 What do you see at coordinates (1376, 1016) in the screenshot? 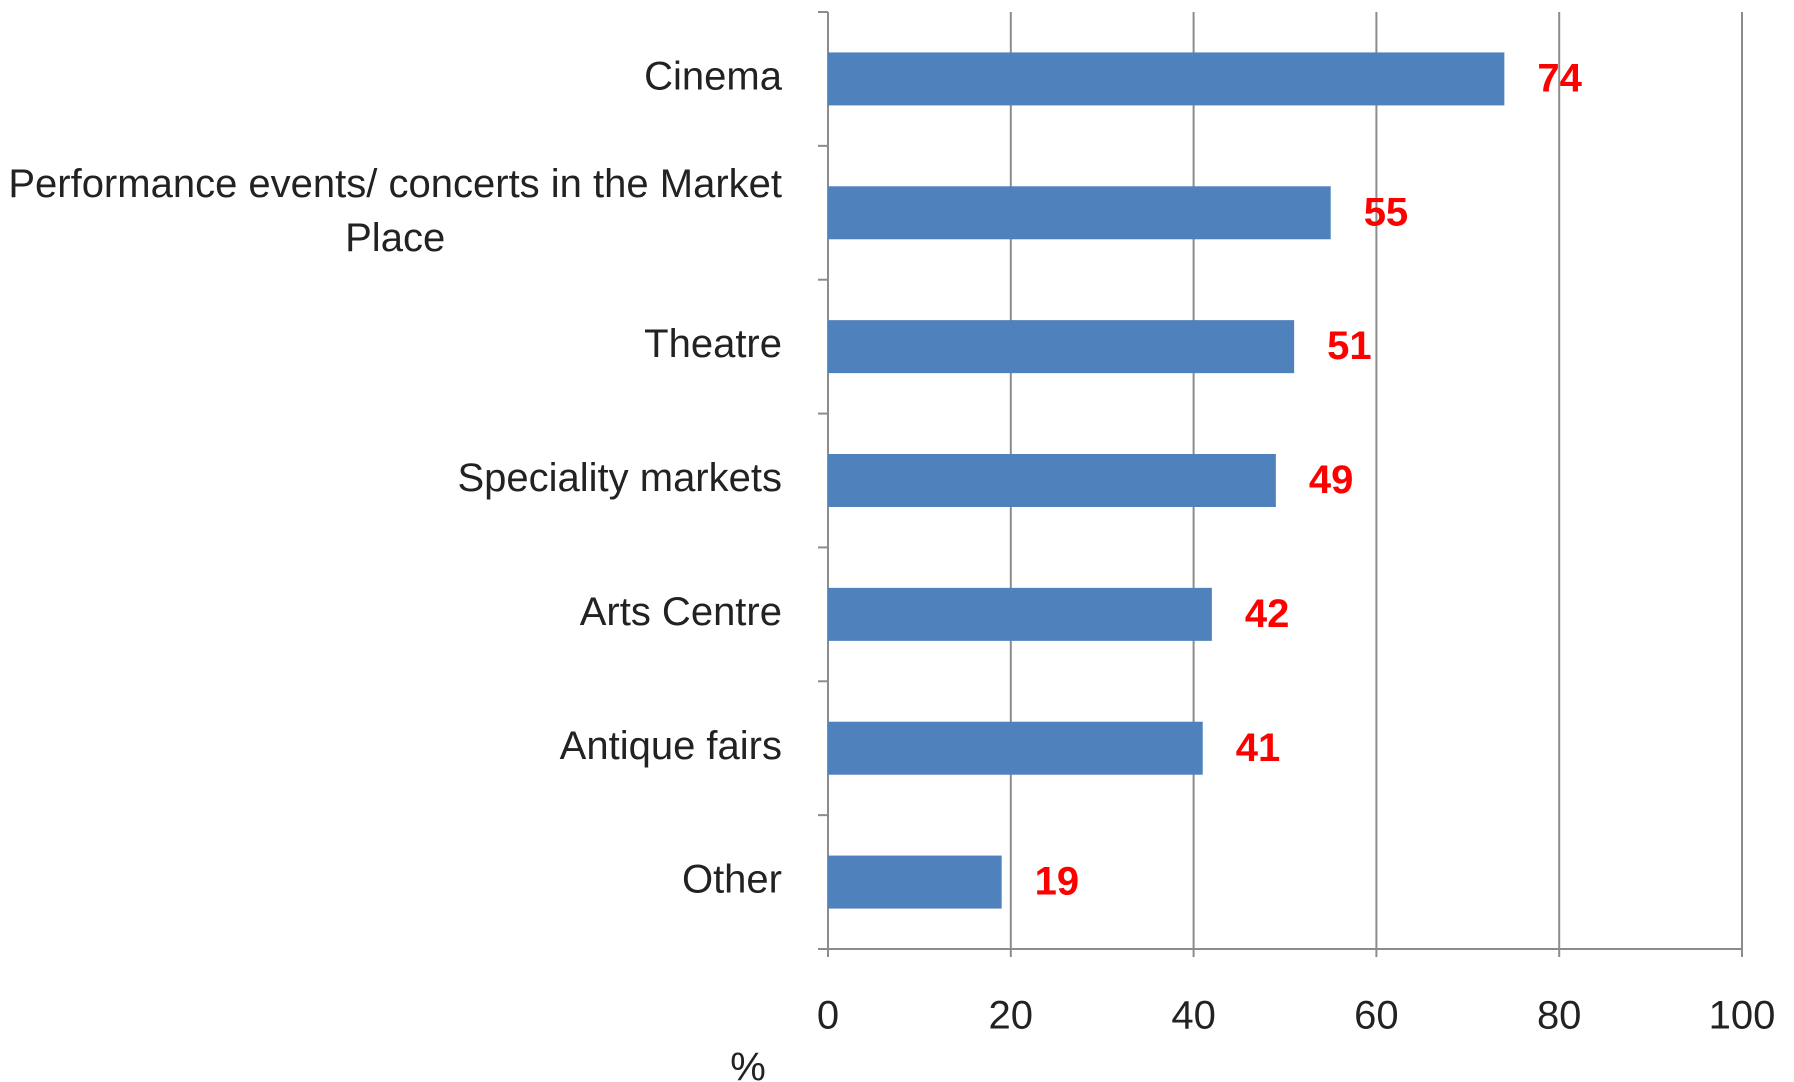
I see `x-tick-label: 60` at bounding box center [1376, 1016].